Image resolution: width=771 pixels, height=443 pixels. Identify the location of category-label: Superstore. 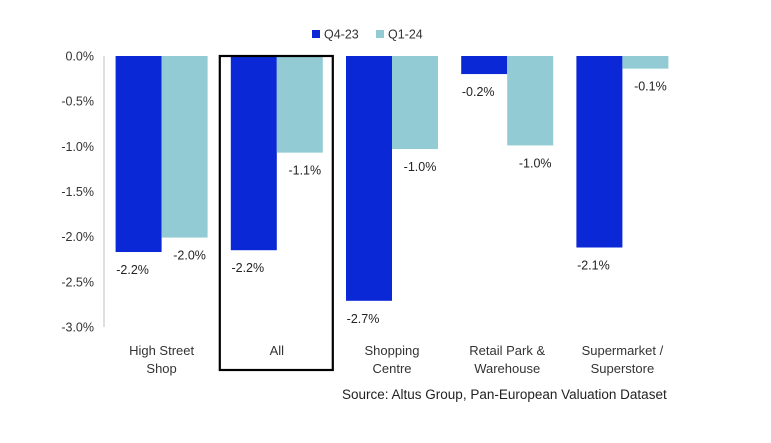
(623, 368).